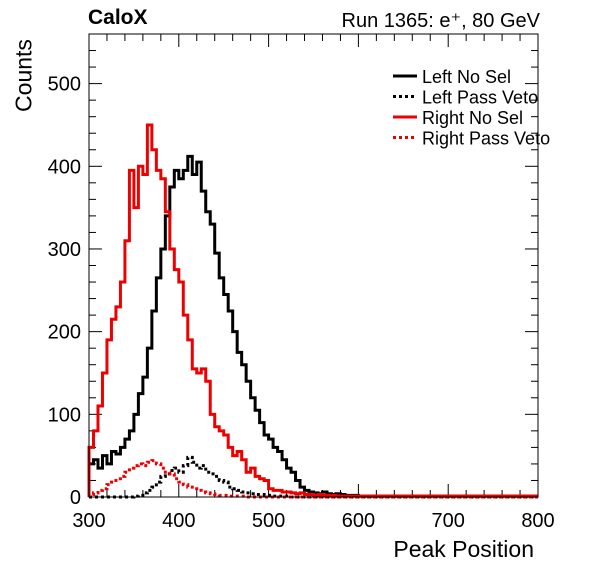  Describe the element at coordinates (313, 477) in the screenshot. I see `series-left-pass-veto` at that location.